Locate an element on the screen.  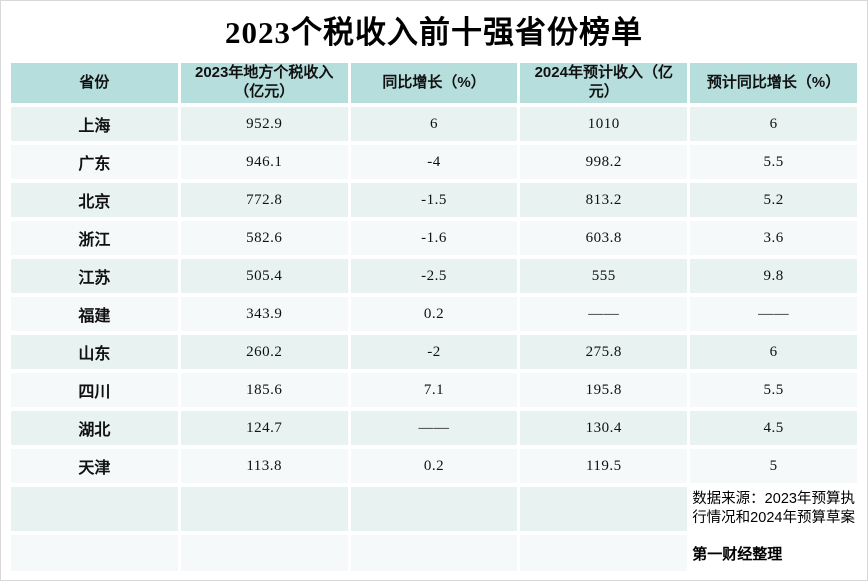
table-row: 上海 952.9 6 1010 6 is located at coordinates (434, 124).